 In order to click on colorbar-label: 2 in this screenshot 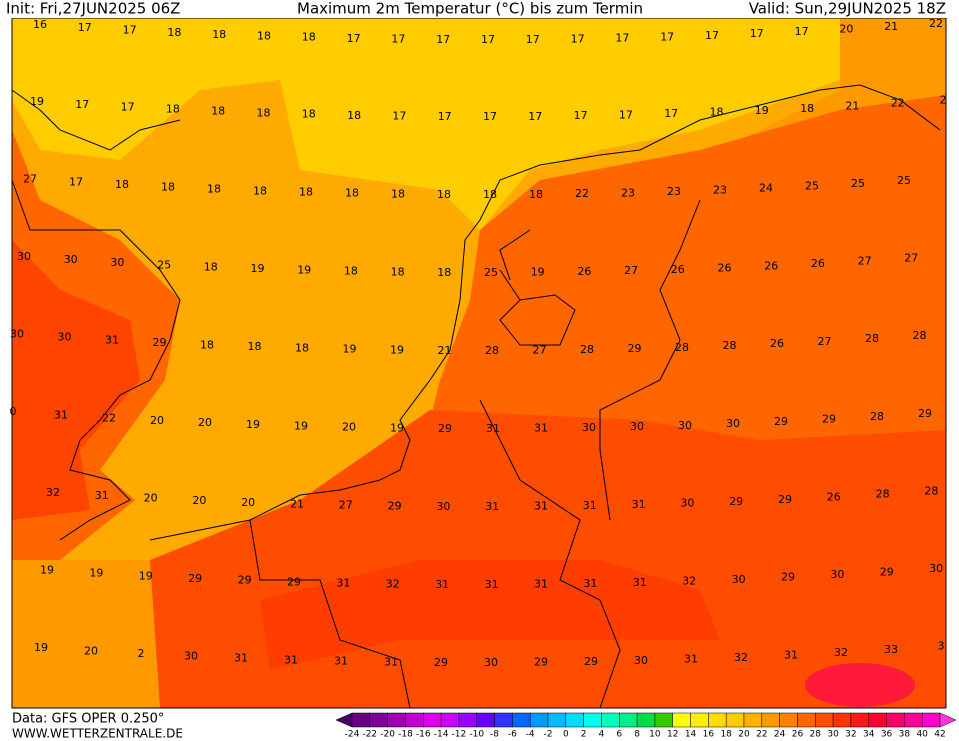, I will do `click(584, 735)`.